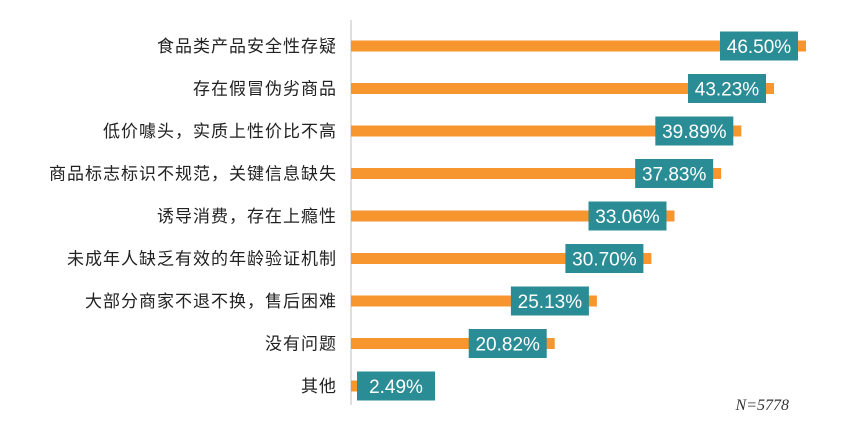 The image size is (841, 439). I want to click on category-label: 未成年人缺乏有效的年龄验证机制, so click(202, 260).